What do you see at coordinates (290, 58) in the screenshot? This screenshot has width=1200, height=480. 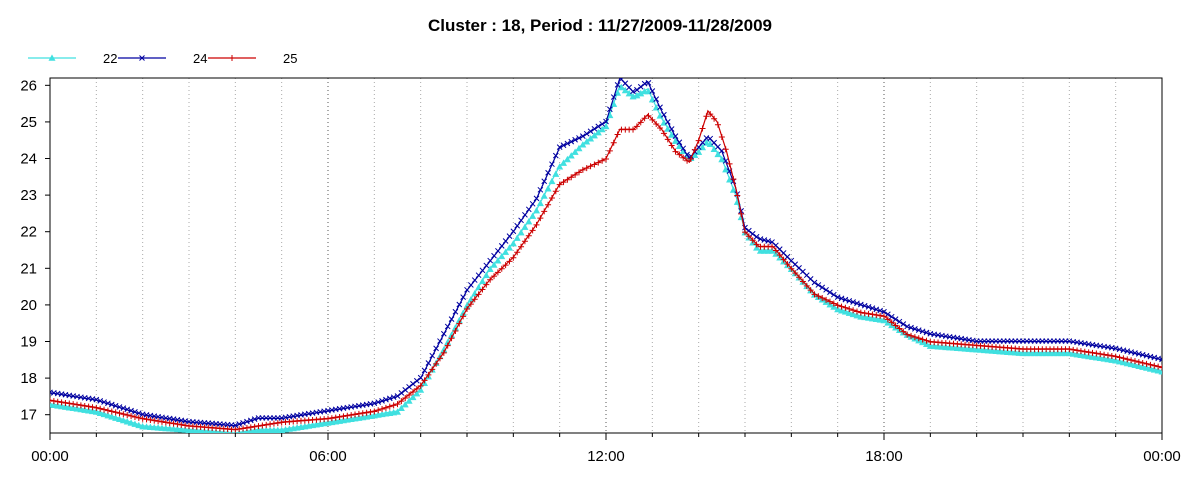 I see `legend-label: 25` at bounding box center [290, 58].